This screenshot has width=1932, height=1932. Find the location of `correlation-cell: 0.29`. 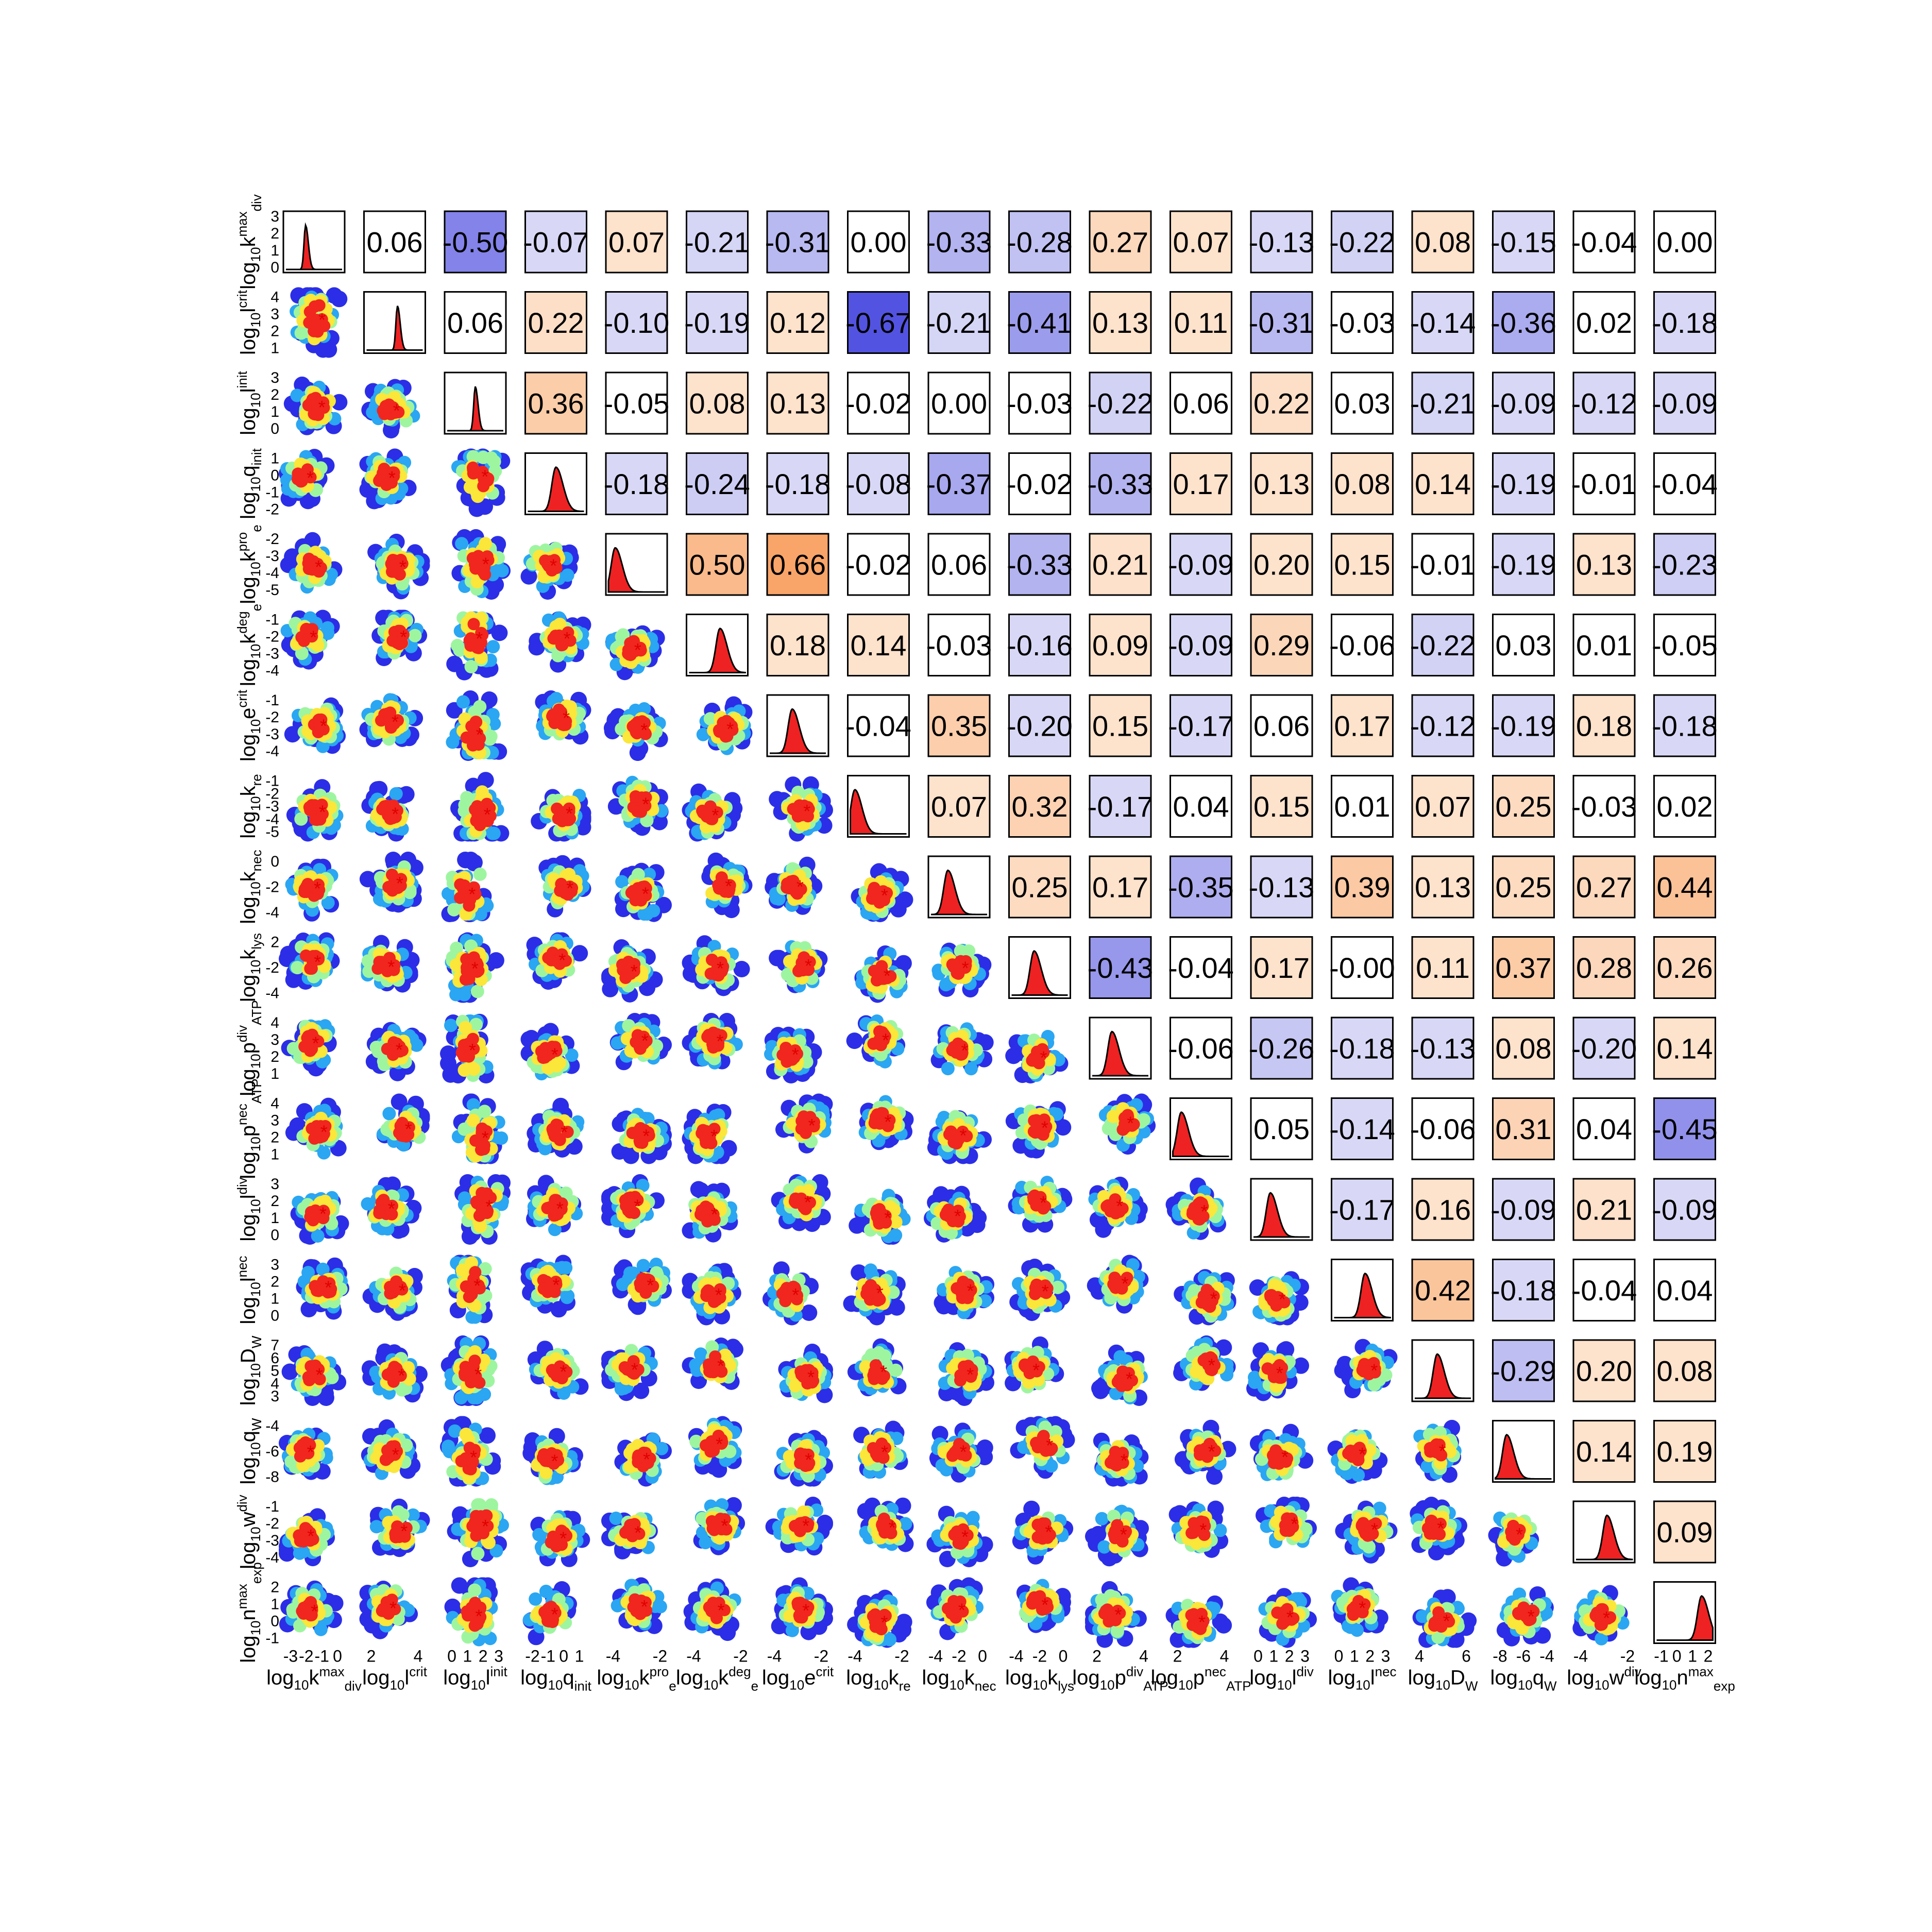

correlation-cell: 0.29 is located at coordinates (1281, 645).